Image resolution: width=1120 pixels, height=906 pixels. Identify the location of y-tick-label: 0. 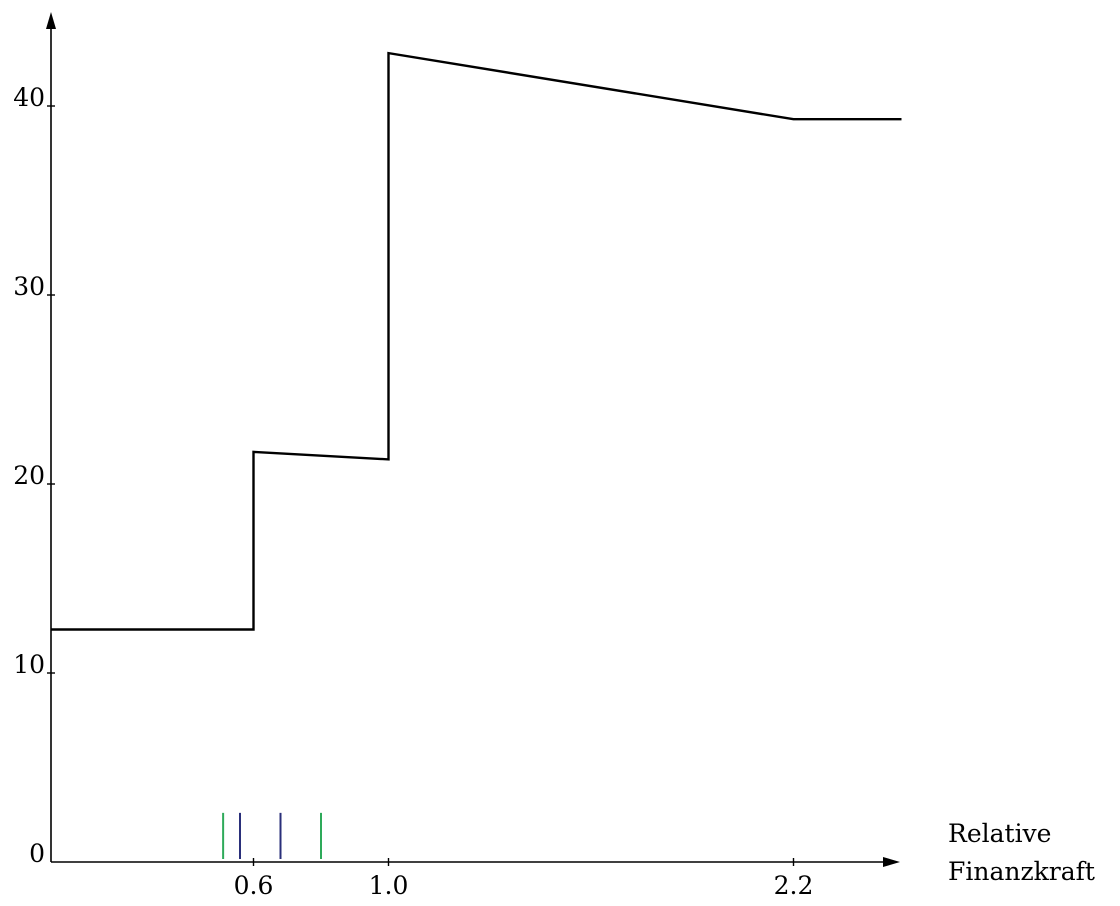
(37, 853).